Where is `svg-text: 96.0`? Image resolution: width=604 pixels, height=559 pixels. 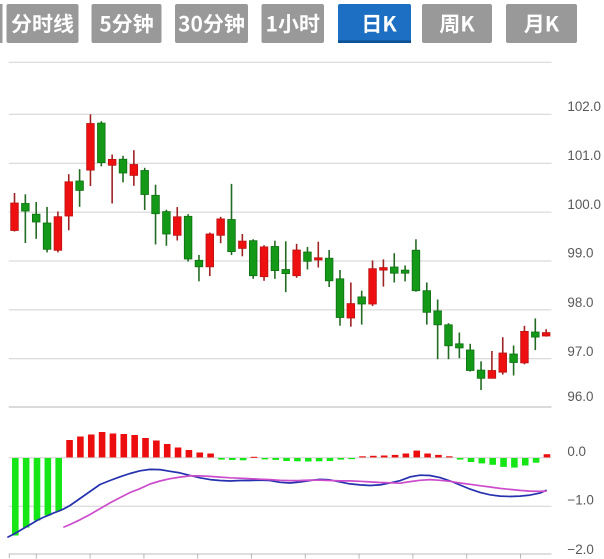
svg-text: 96.0 is located at coordinates (580, 396).